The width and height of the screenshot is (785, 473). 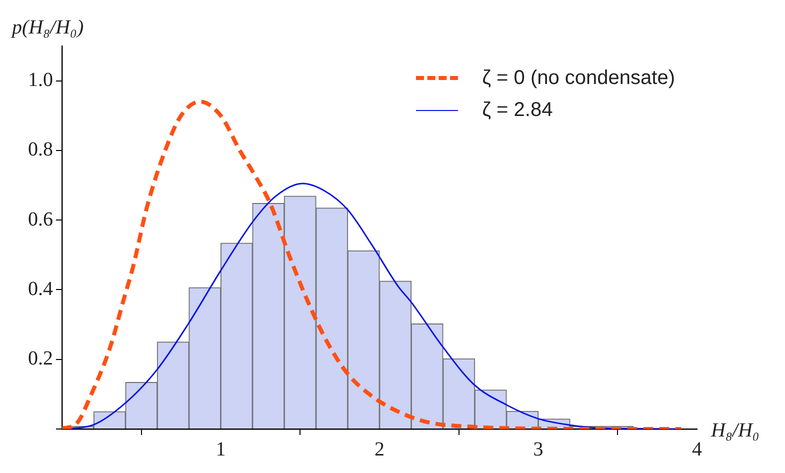 I want to click on x-tick-label: 3, so click(x=538, y=449).